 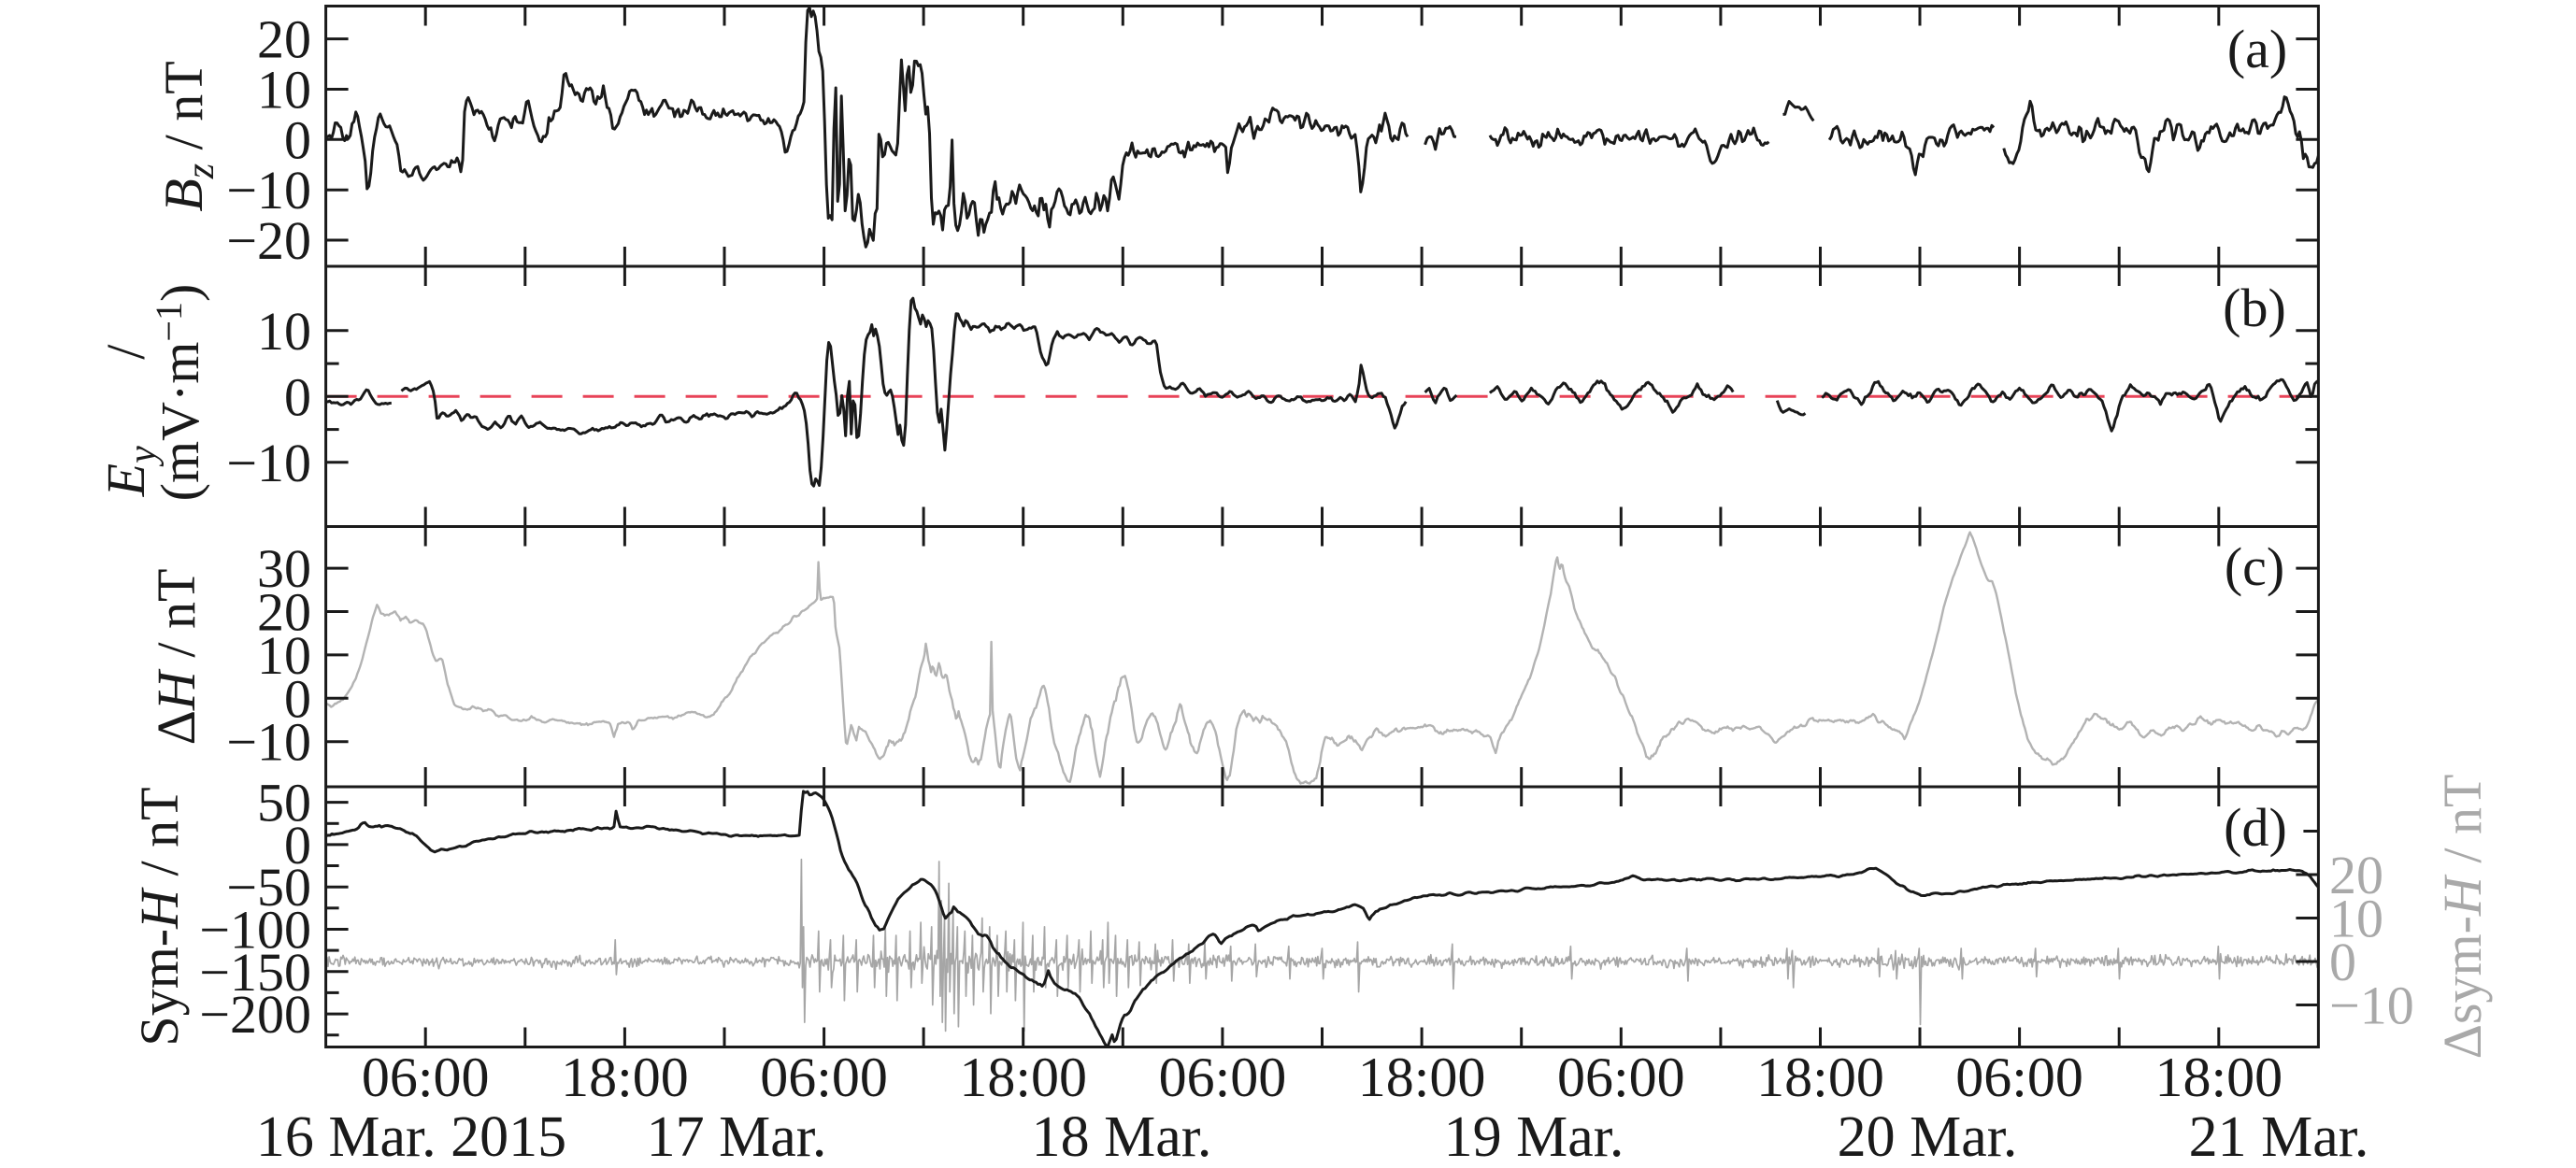 I want to click on svg-text: −100, so click(x=255, y=930).